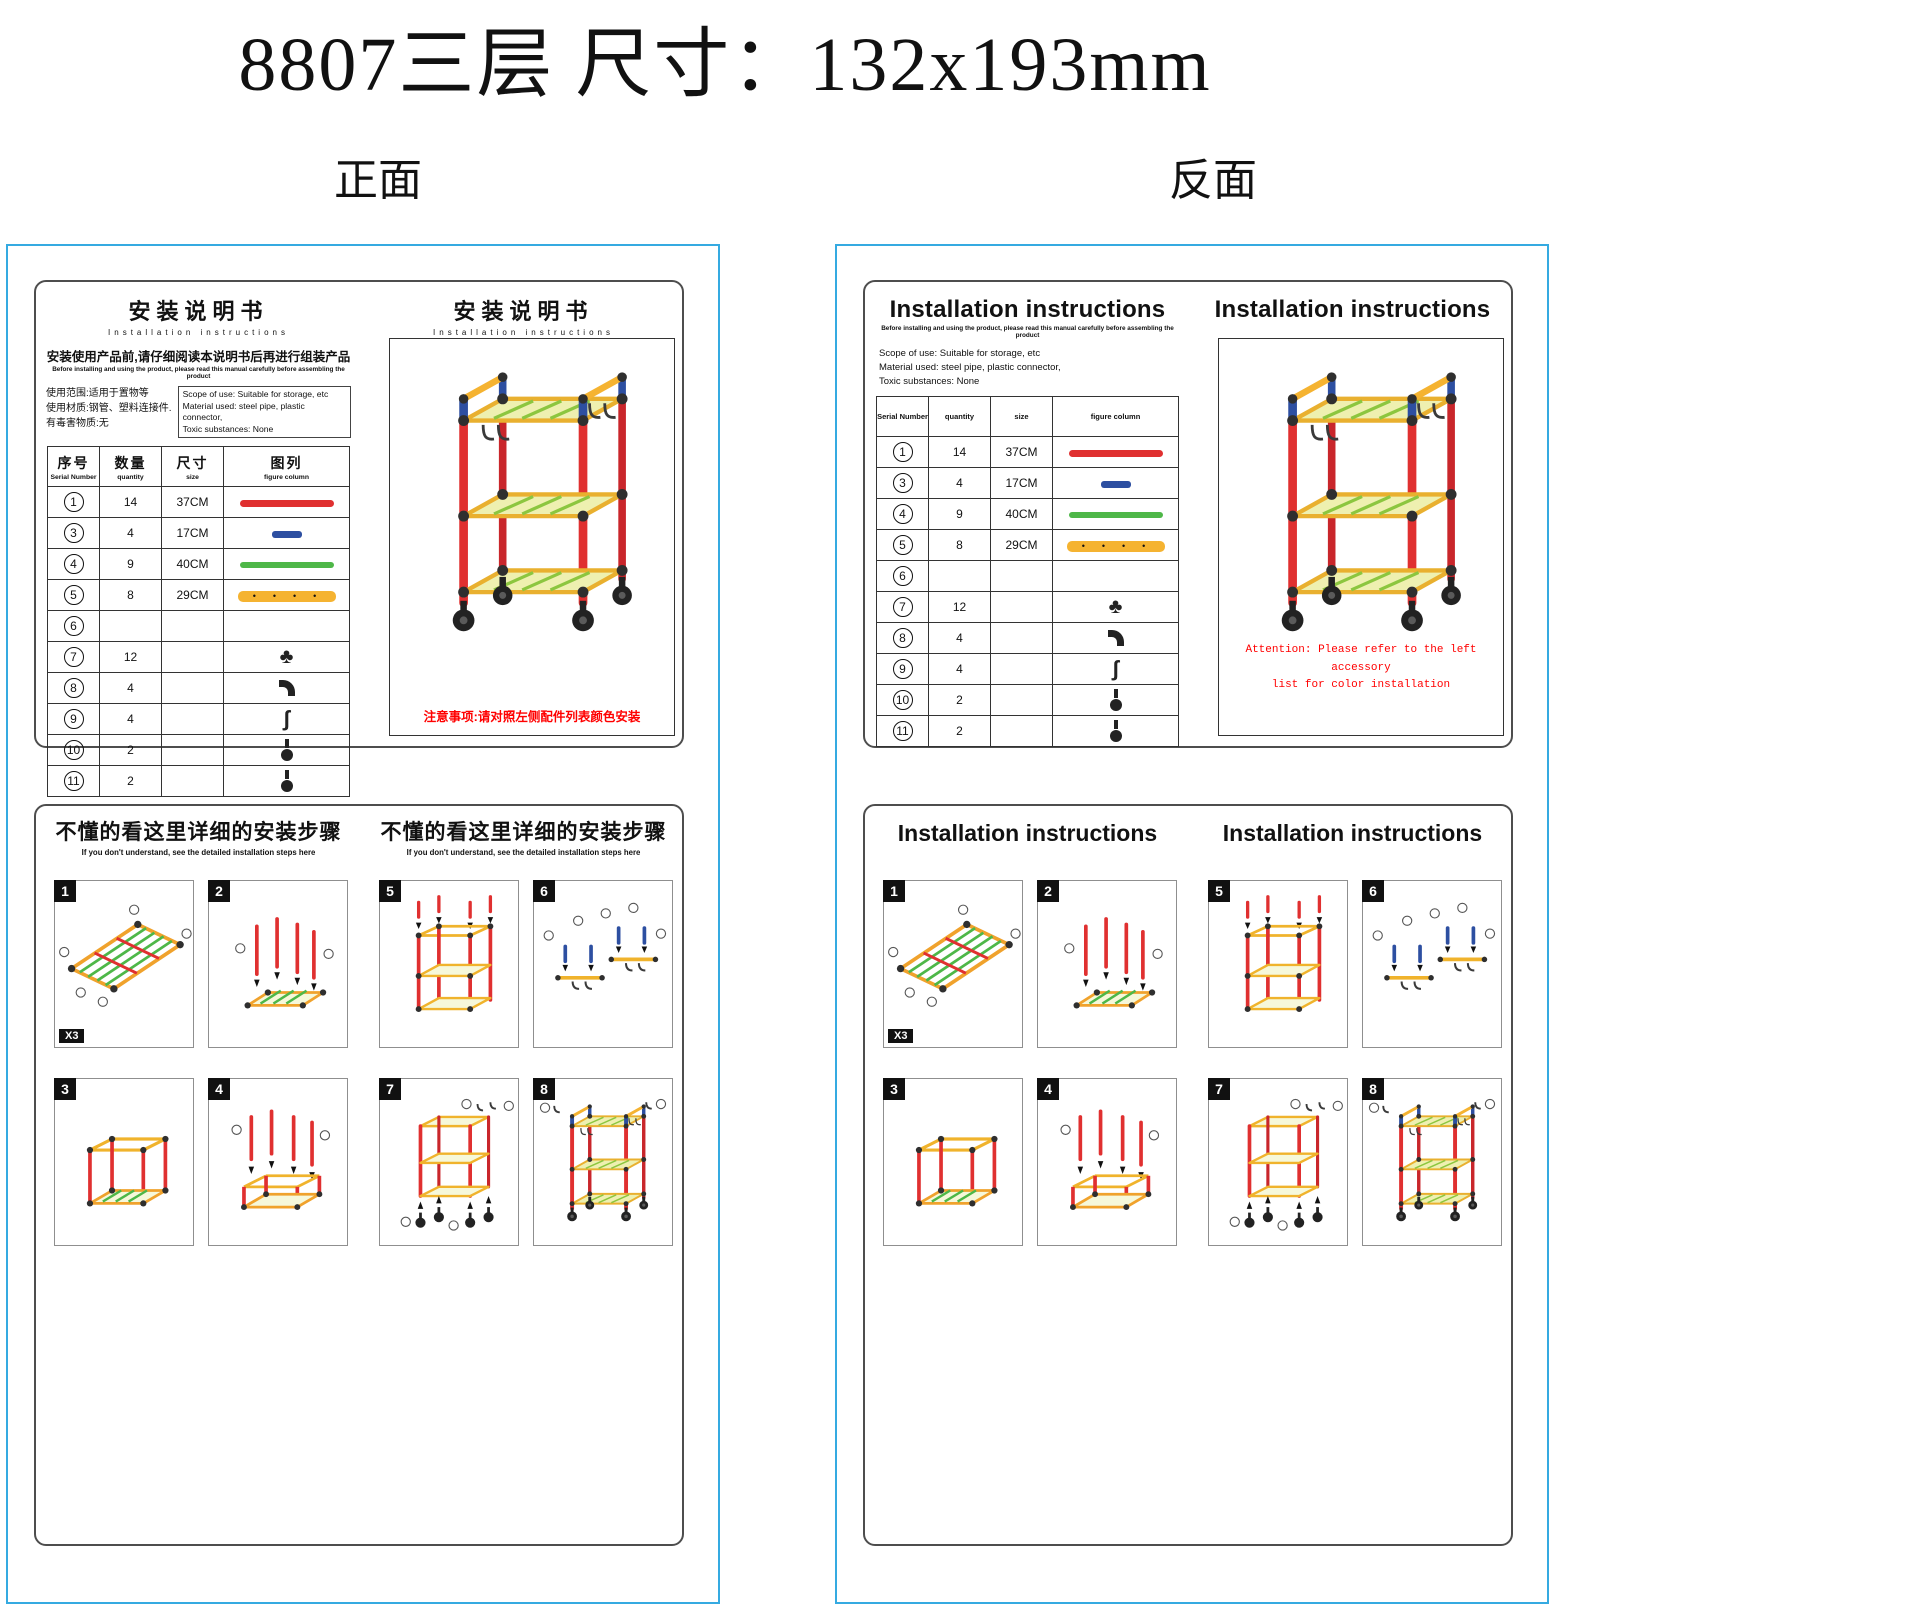 This screenshot has height=1617, width=1919. Describe the element at coordinates (894, 891) in the screenshot. I see `step-number-badge: 1` at that location.